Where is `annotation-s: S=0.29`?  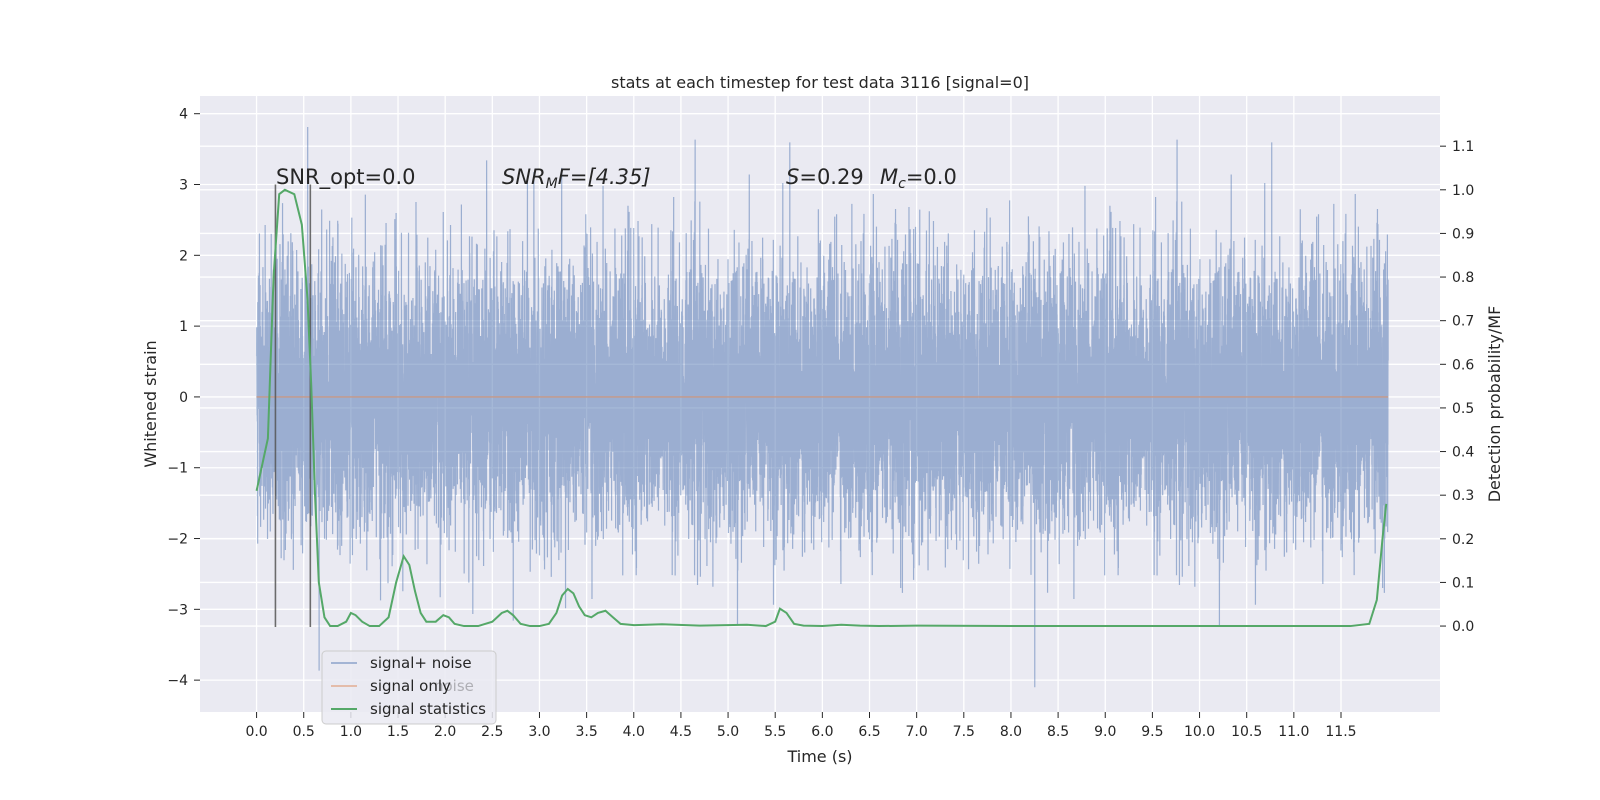 annotation-s: S=0.29 is located at coordinates (825, 177).